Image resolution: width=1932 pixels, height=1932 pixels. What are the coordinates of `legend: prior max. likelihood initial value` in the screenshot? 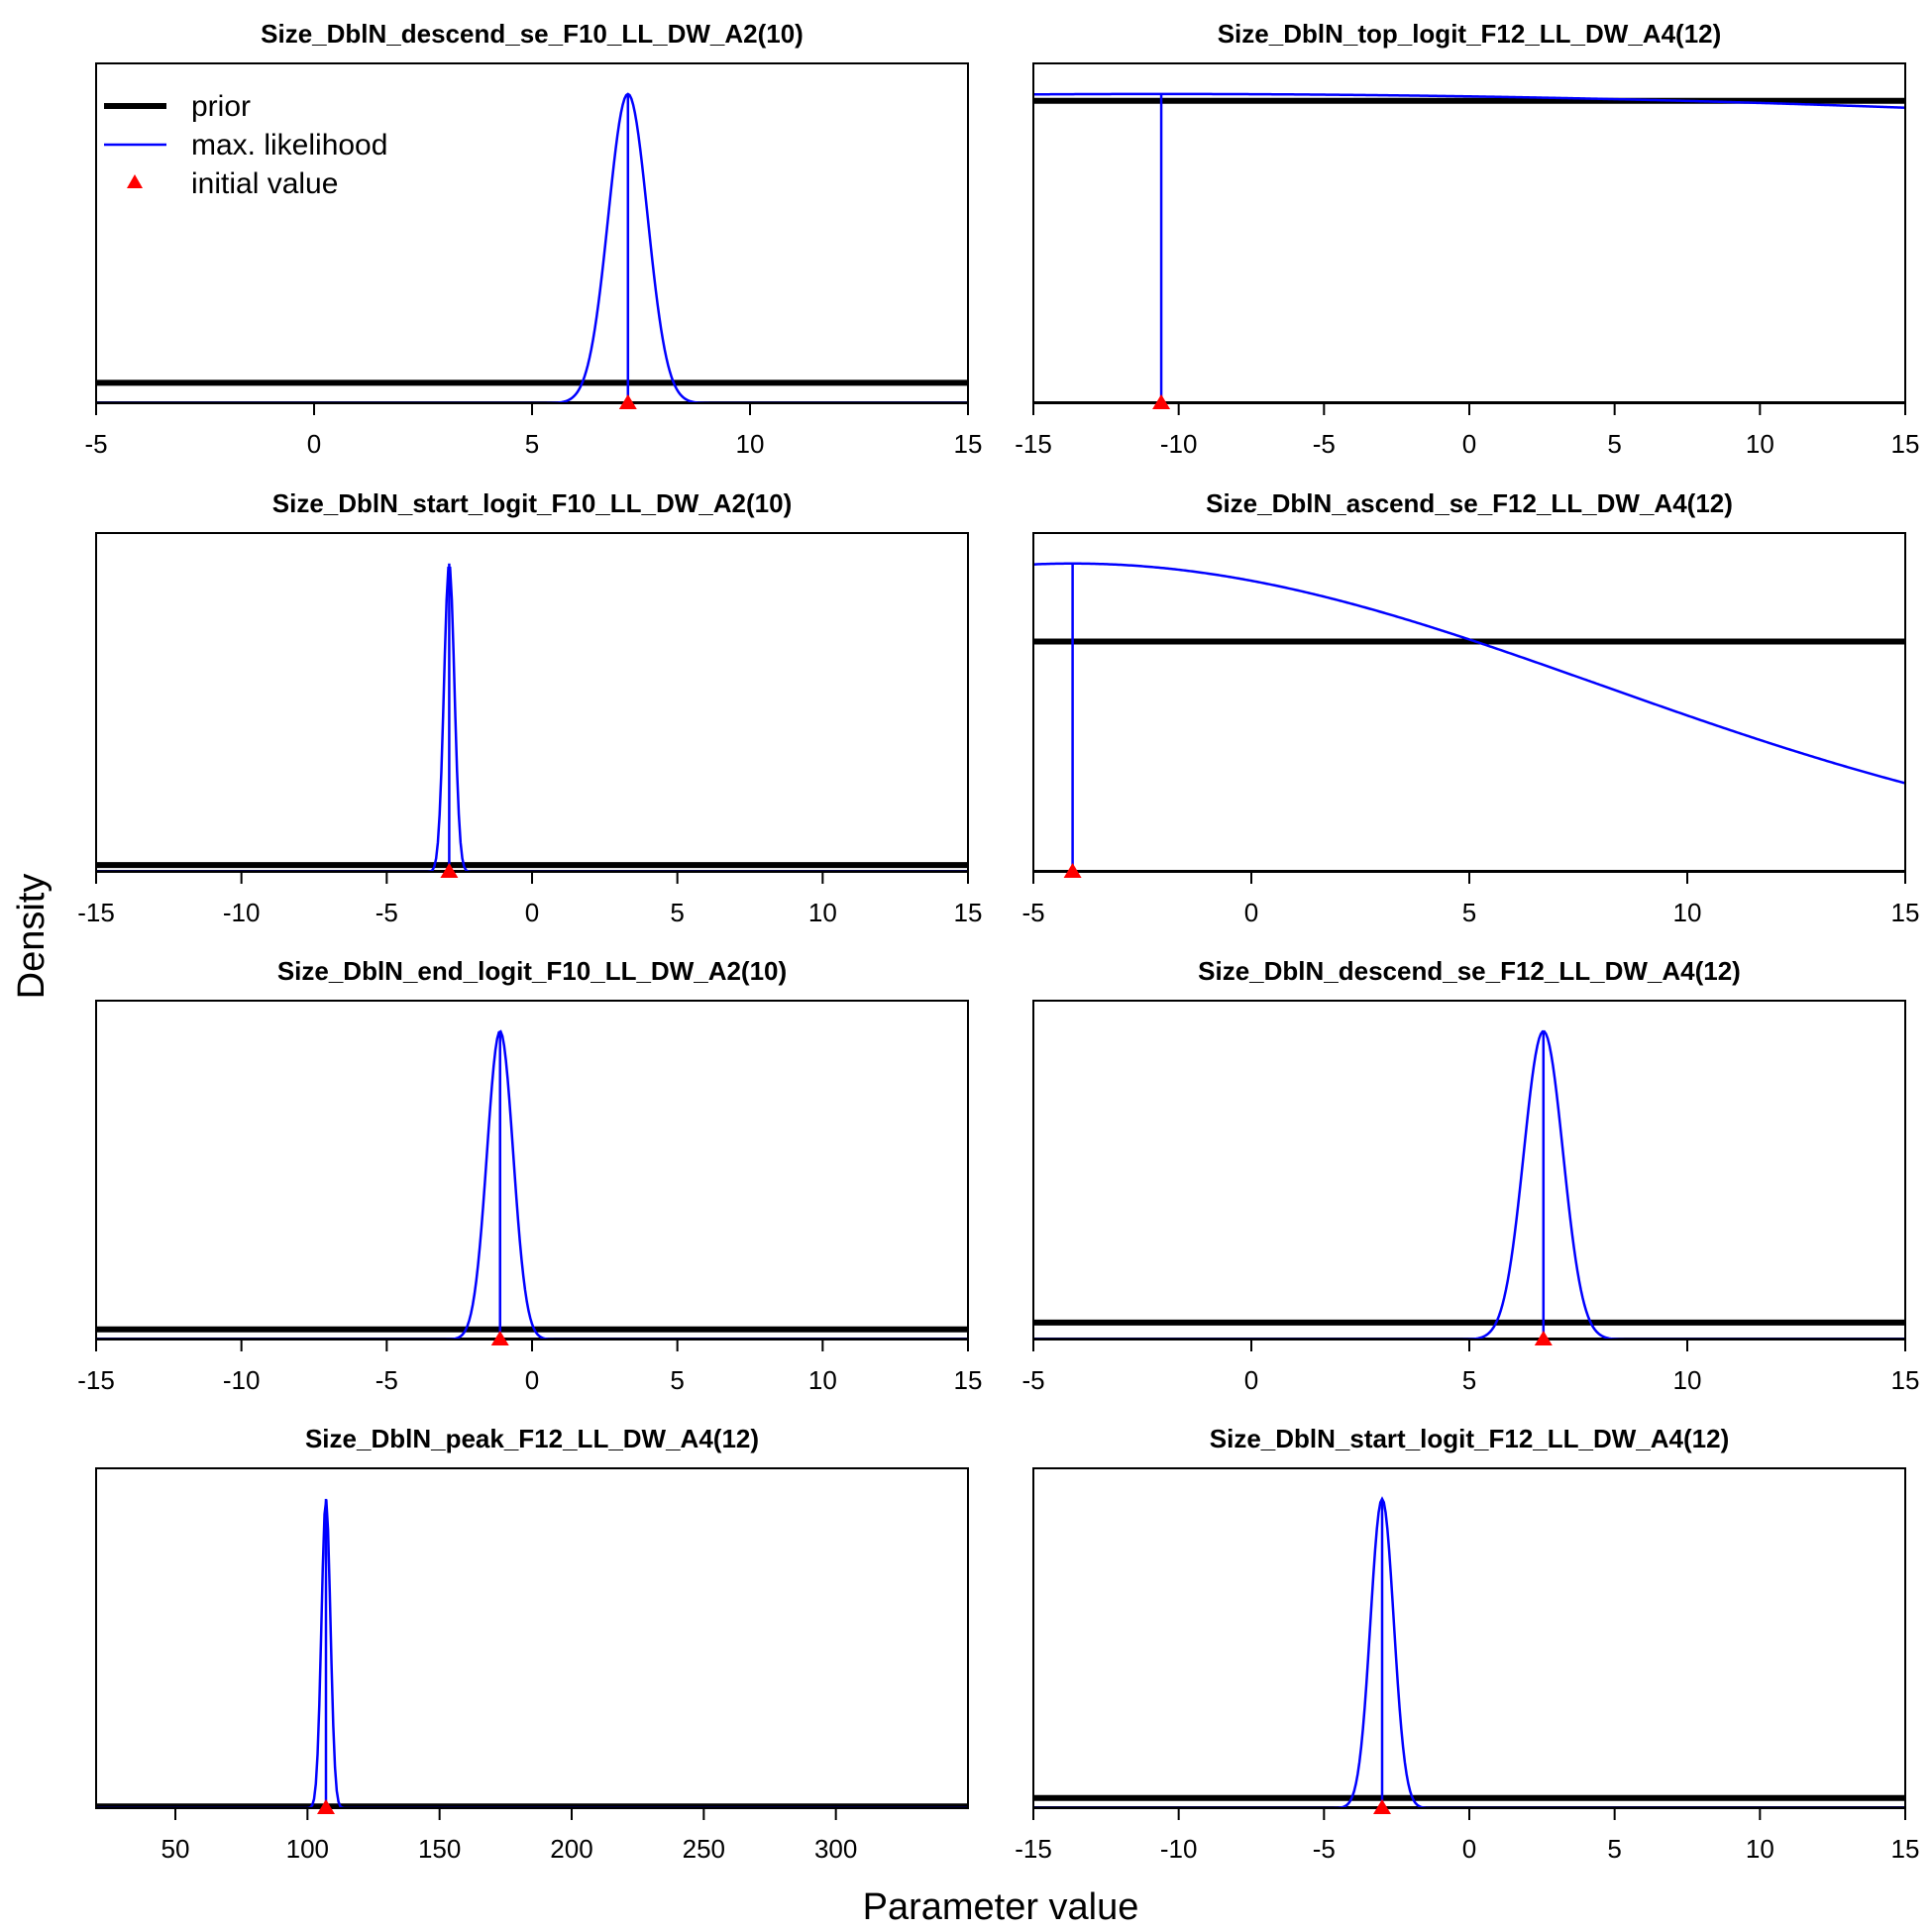 It's located at (245, 145).